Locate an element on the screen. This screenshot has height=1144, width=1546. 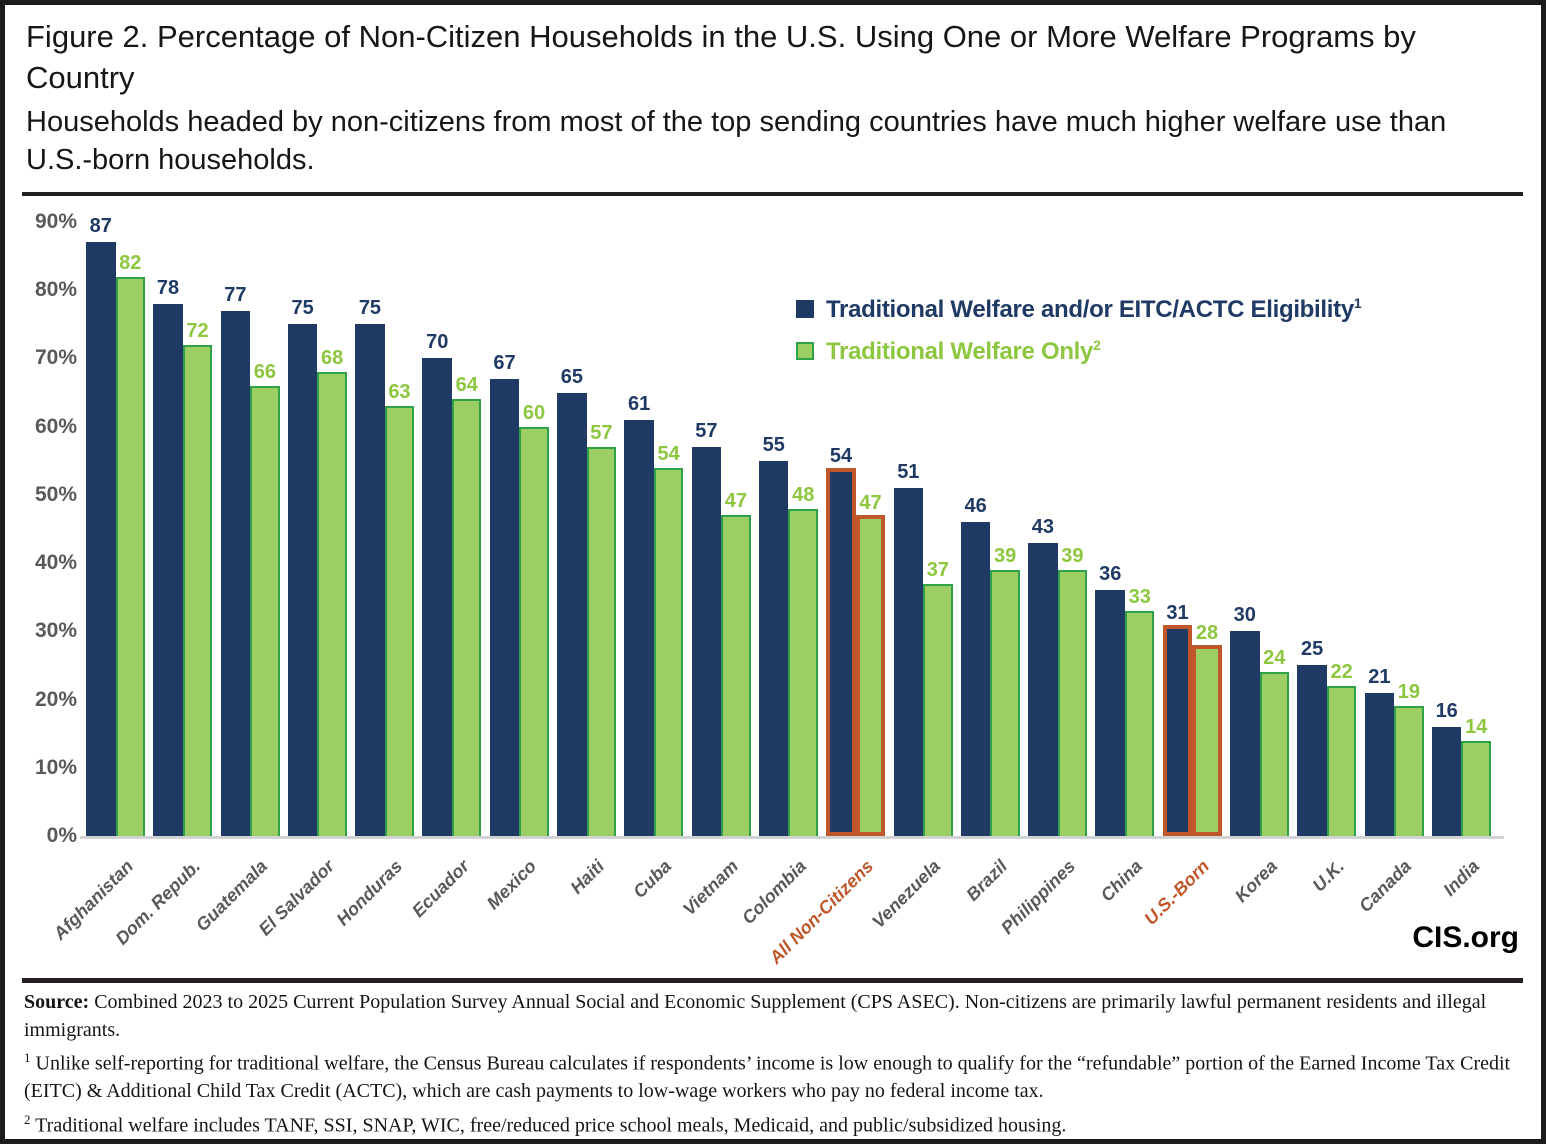
bar-eitc-korea: 30 is located at coordinates (1245, 720).